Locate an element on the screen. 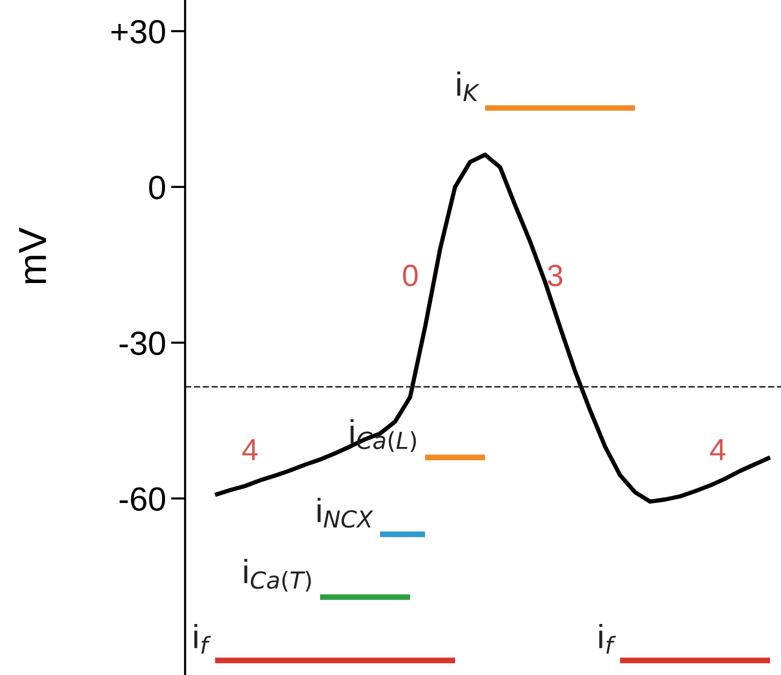 This screenshot has width=781, height=675. series-label: i$_{NCX}$ is located at coordinates (346, 513).